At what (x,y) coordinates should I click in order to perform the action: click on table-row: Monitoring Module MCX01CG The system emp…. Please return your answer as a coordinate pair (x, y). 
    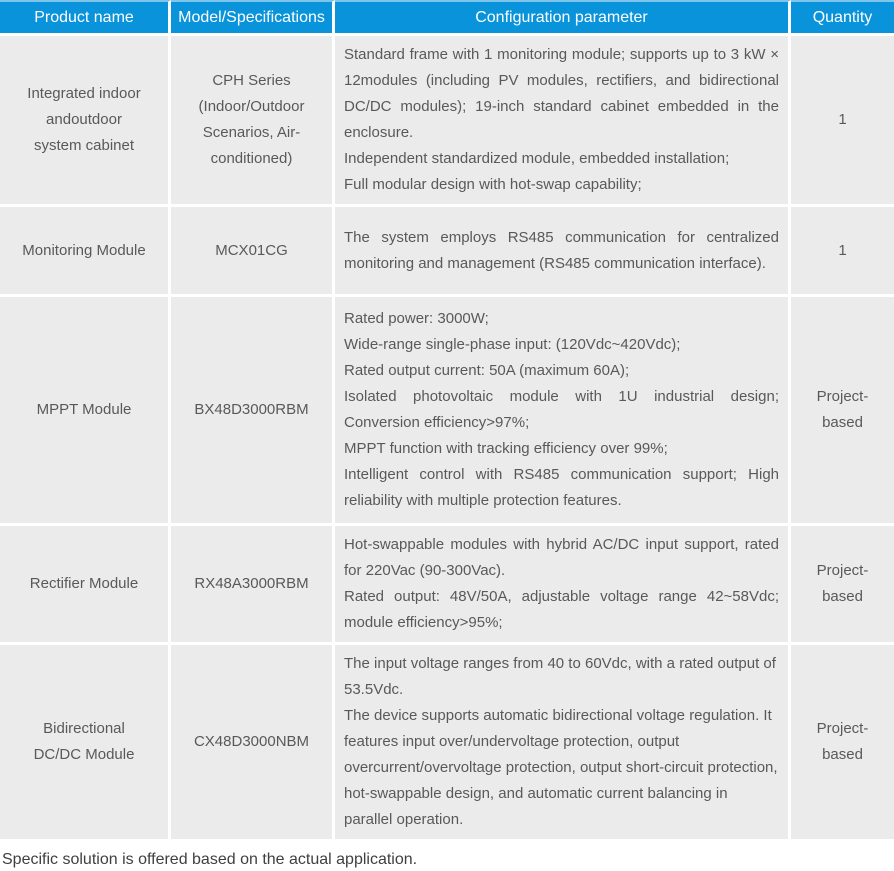
    Looking at the image, I should click on (447, 252).